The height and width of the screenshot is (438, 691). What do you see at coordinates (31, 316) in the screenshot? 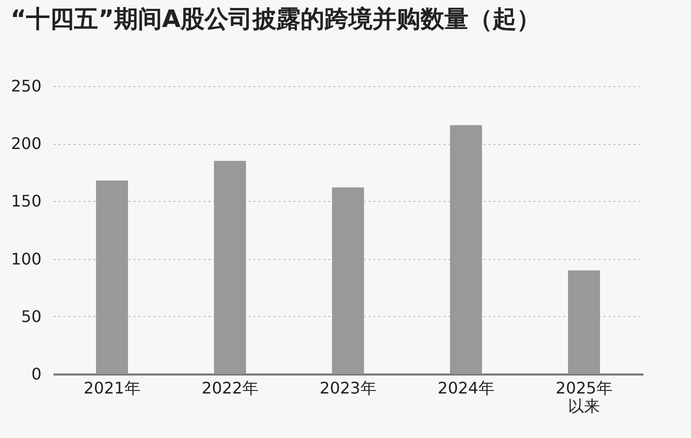
I see `y-tick-label: 50` at bounding box center [31, 316].